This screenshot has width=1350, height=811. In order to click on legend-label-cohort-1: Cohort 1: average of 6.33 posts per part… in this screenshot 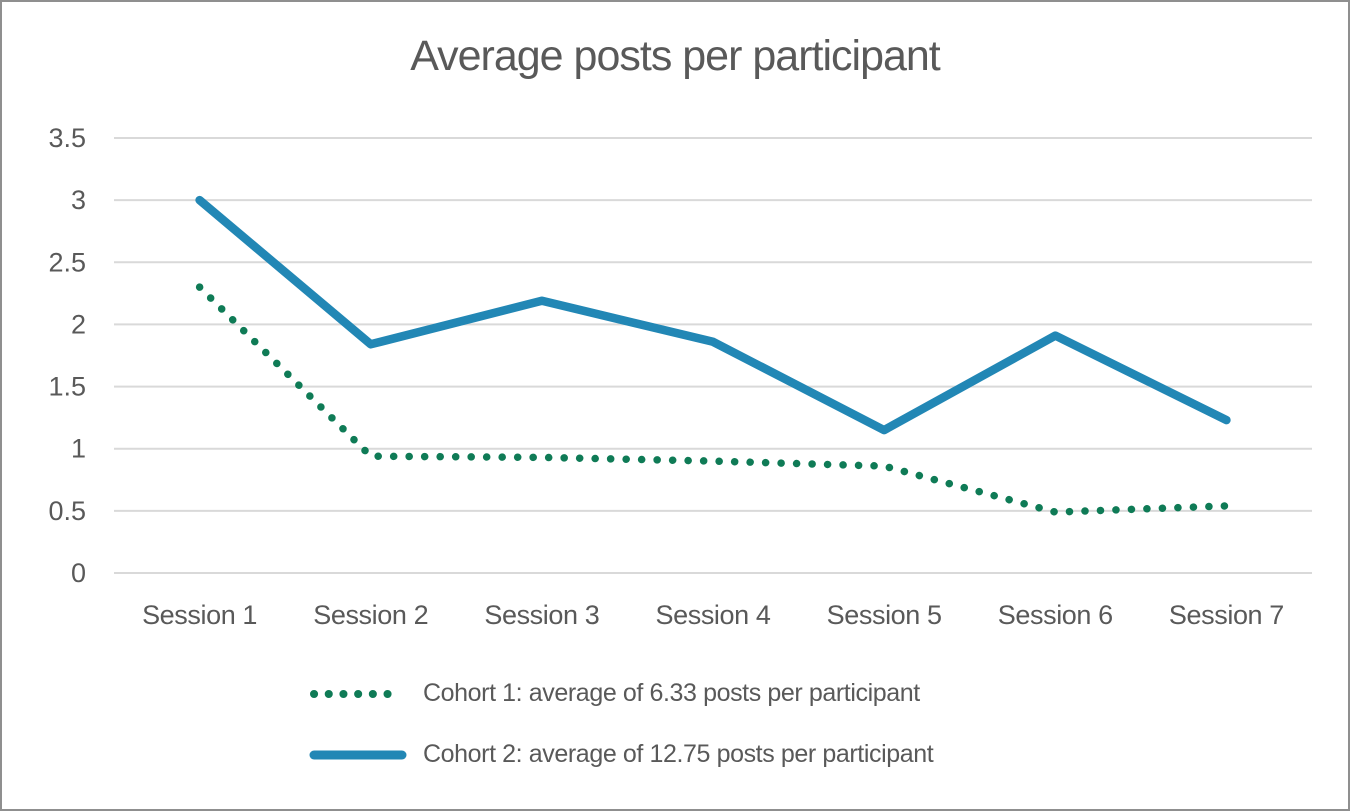, I will do `click(671, 693)`.